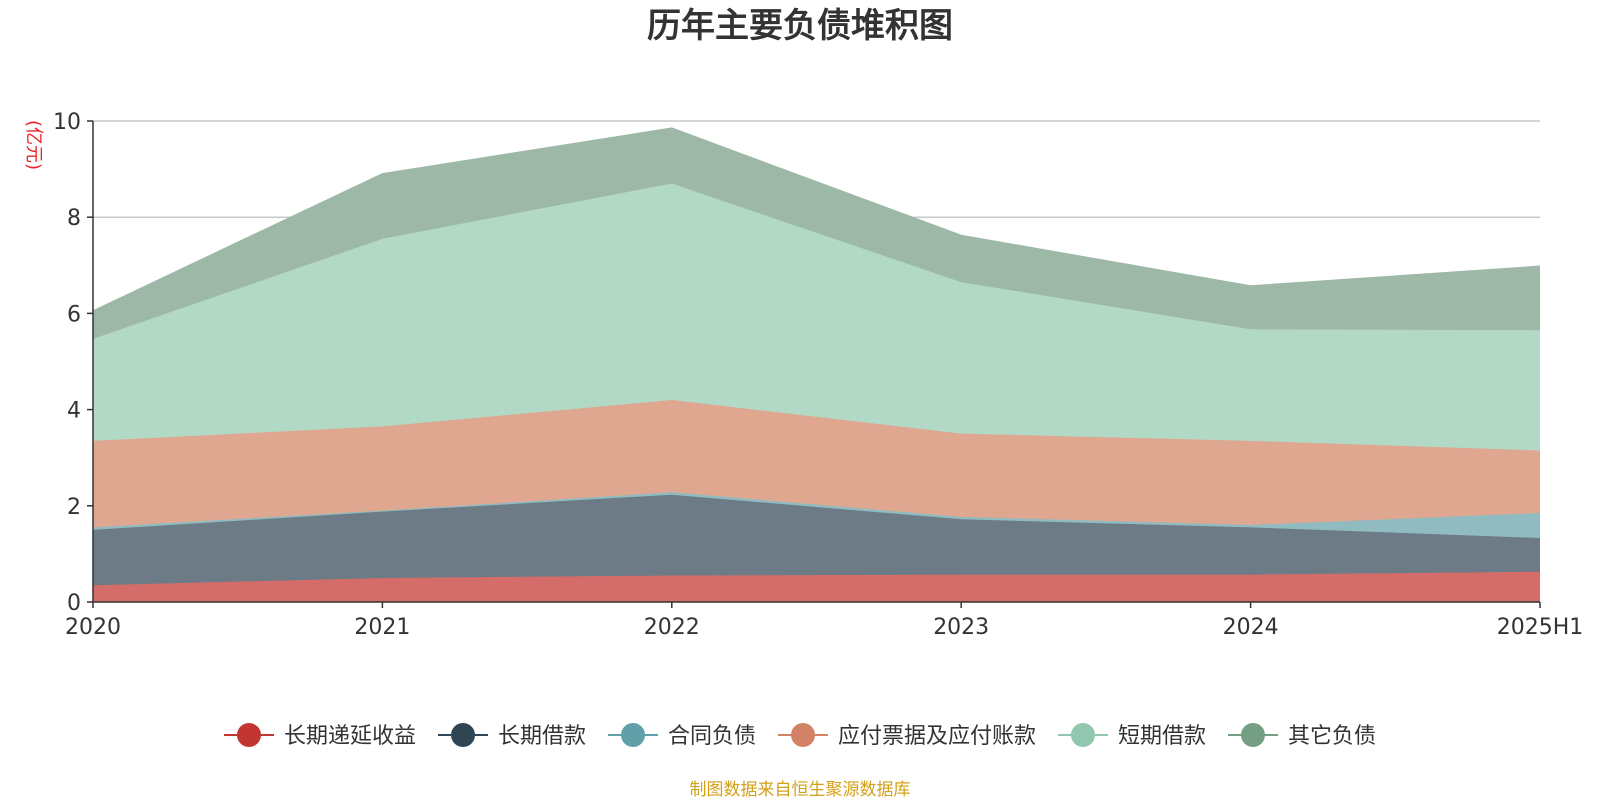 The width and height of the screenshot is (1600, 800). I want to click on legend-label: 短期借款, so click(1162, 736).